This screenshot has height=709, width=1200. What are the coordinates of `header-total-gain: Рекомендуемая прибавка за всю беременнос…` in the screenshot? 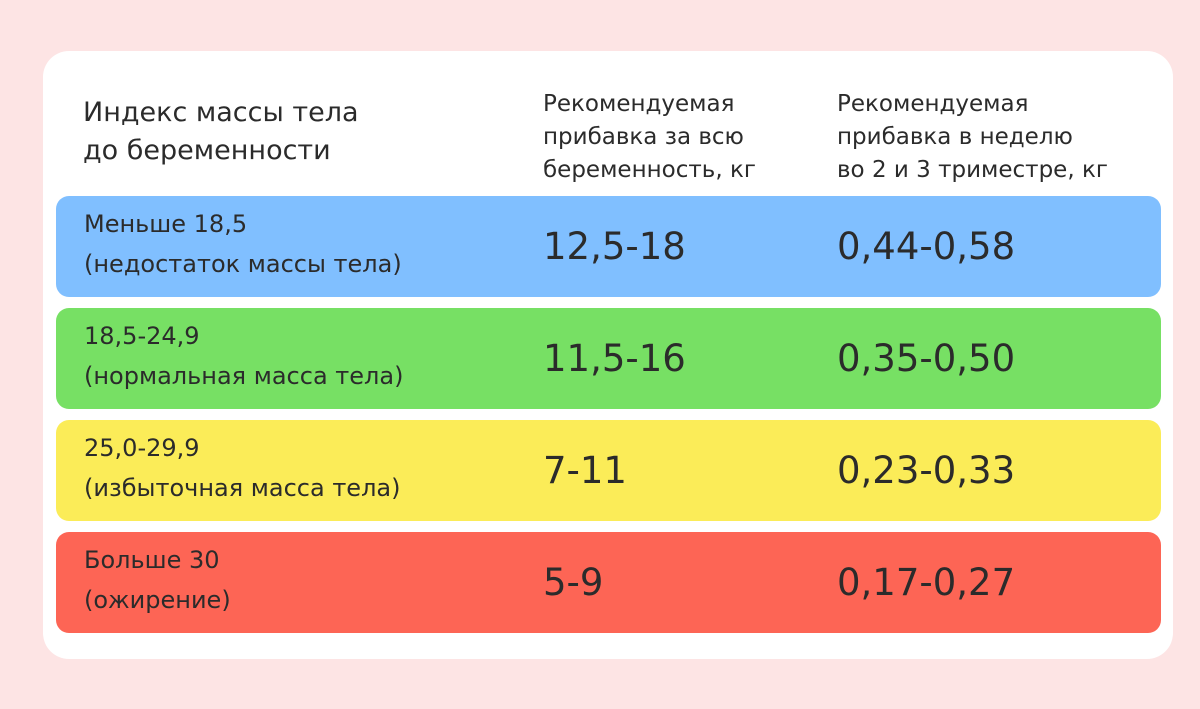 It's located at (649, 137).